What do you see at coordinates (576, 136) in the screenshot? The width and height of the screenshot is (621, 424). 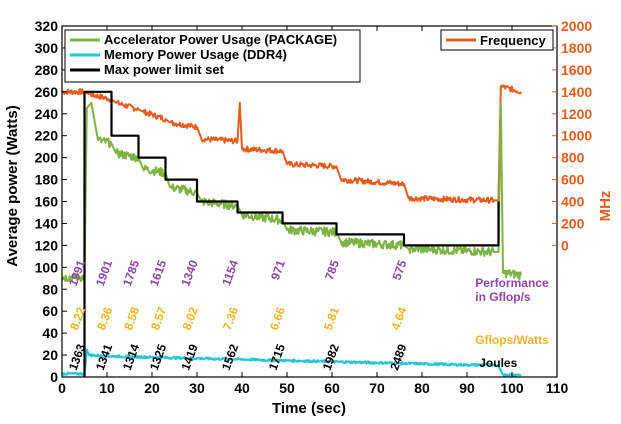 I see `y2-tick-label: 1000` at bounding box center [576, 136].